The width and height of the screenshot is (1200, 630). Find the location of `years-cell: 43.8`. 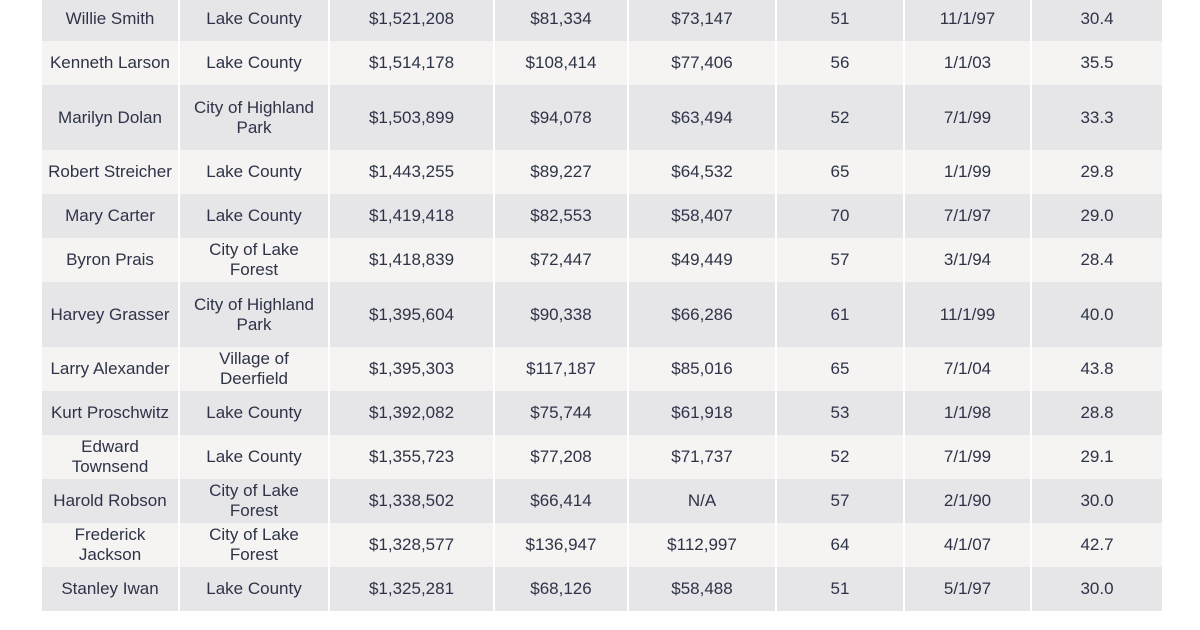

years-cell: 43.8 is located at coordinates (1096, 369).